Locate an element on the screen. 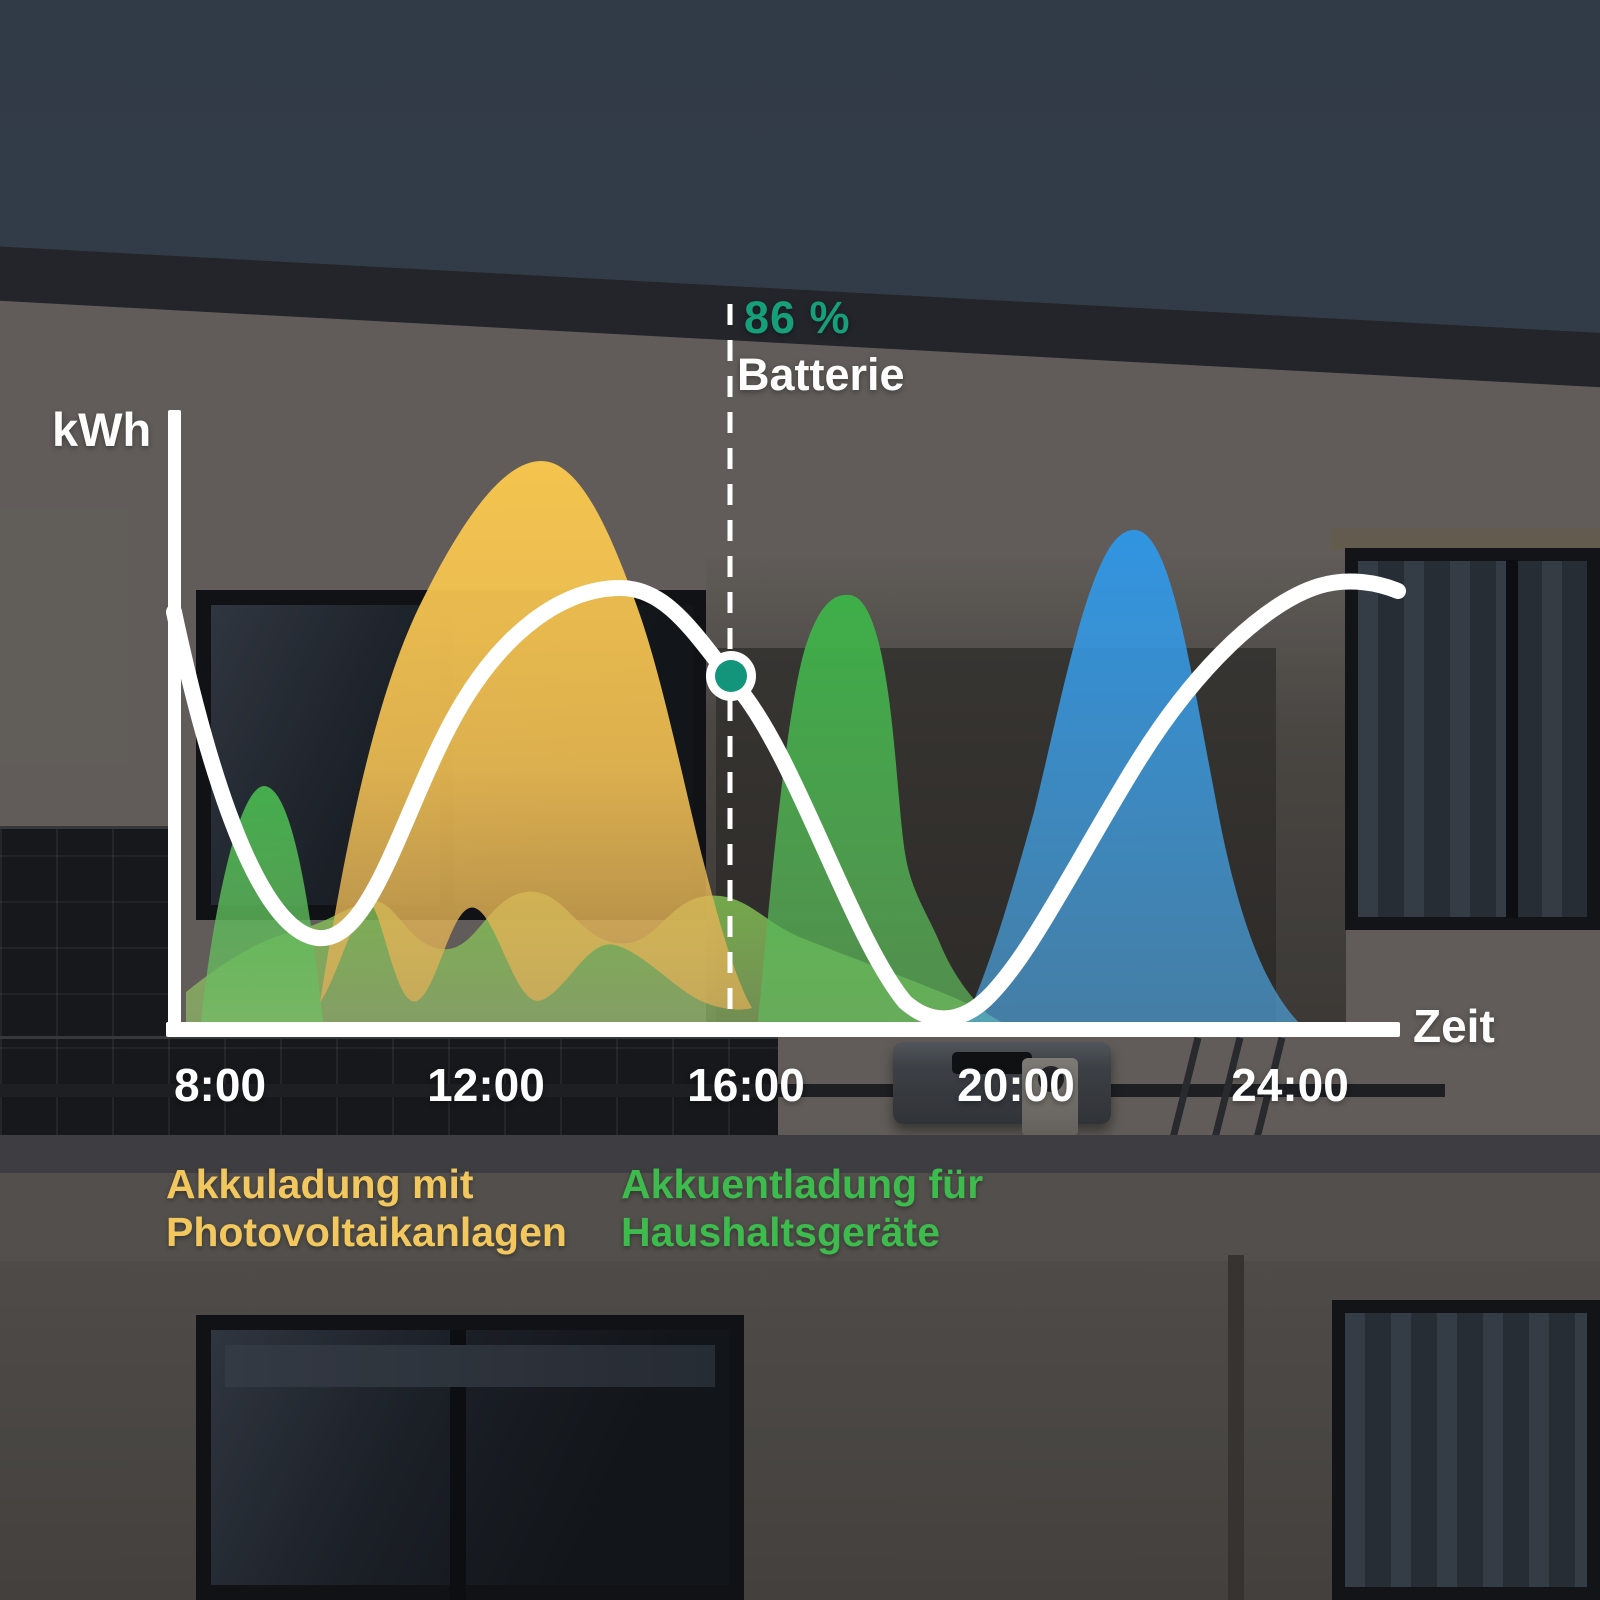  battery-marker-dot is located at coordinates (731, 676).